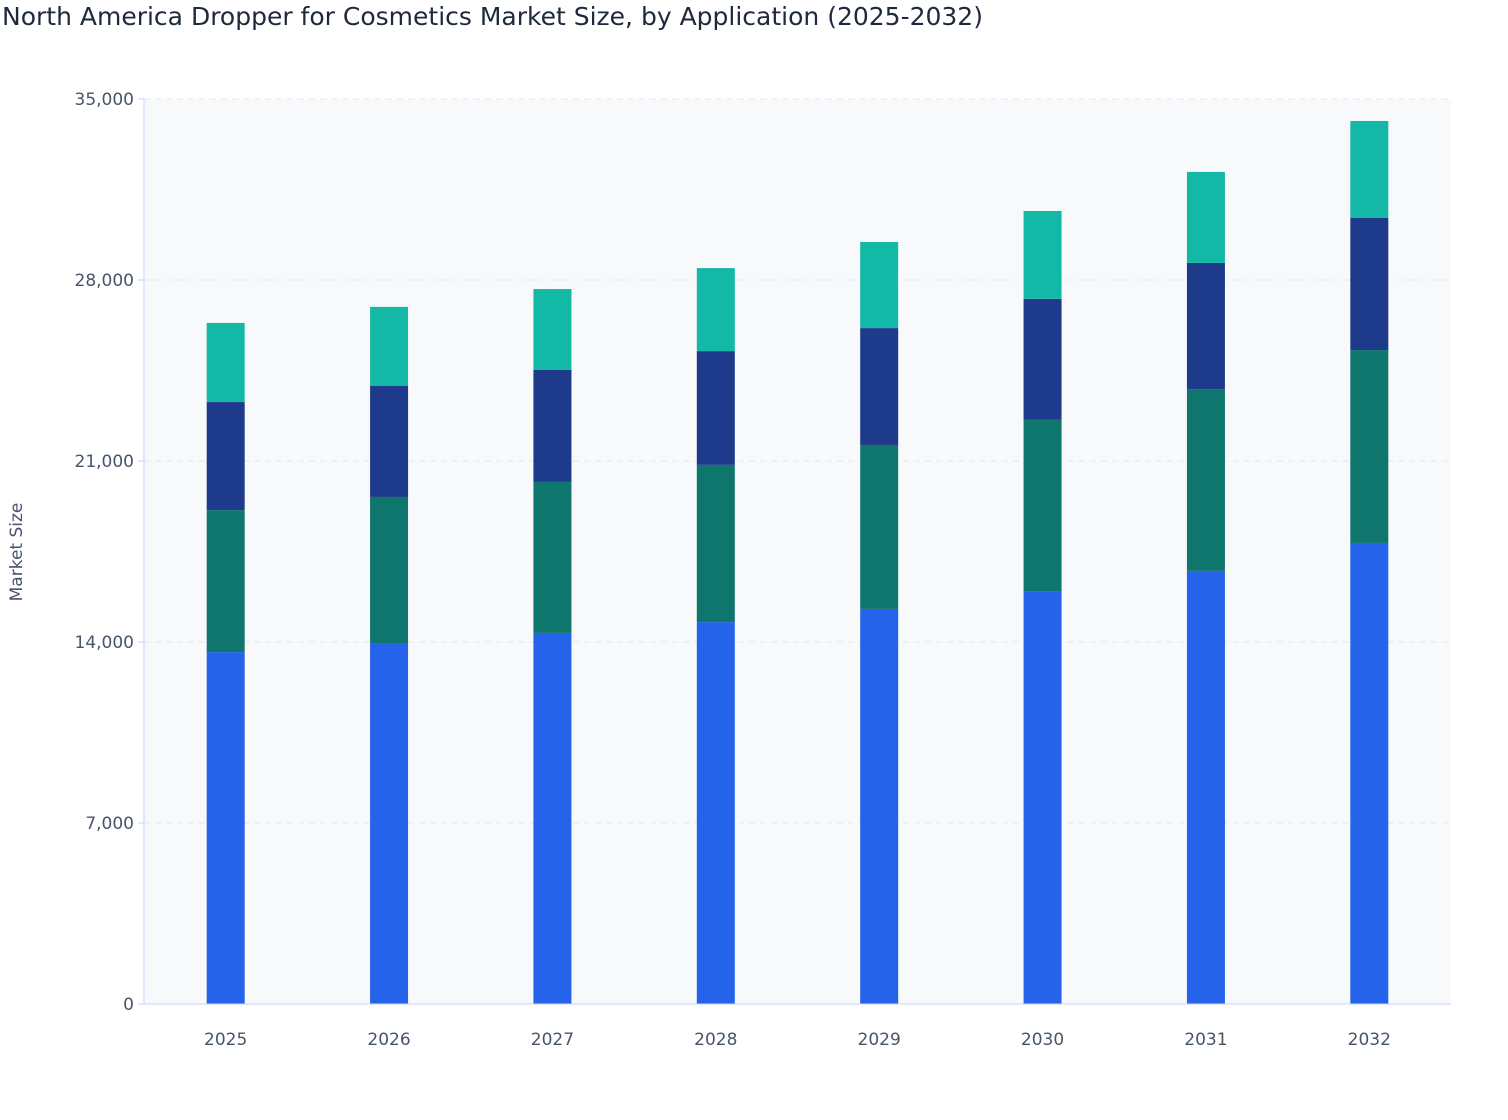  Describe the element at coordinates (715, 1040) in the screenshot. I see `x-tick-label: 2028` at that location.